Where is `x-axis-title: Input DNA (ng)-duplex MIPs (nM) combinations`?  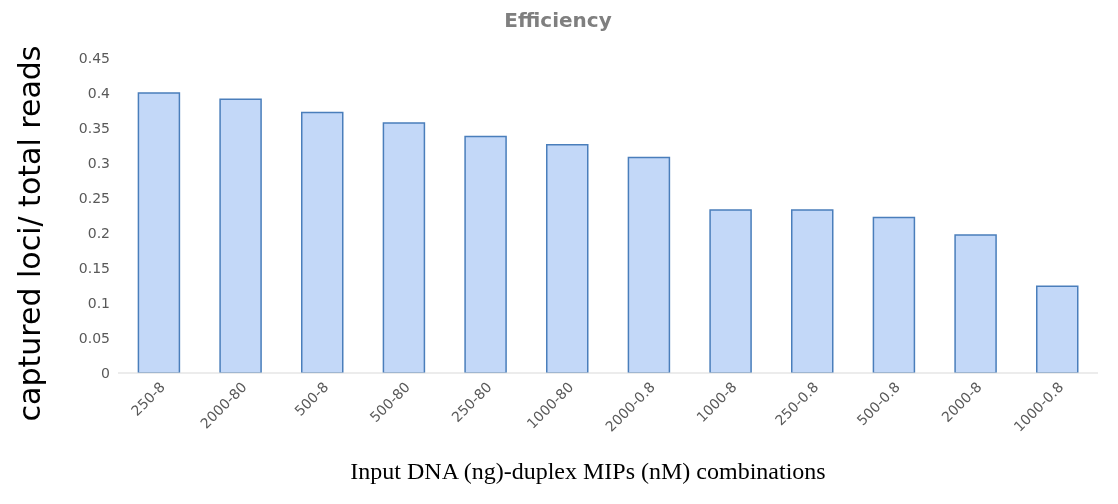 x-axis-title: Input DNA (ng)-duplex MIPs (nM) combinations is located at coordinates (588, 471).